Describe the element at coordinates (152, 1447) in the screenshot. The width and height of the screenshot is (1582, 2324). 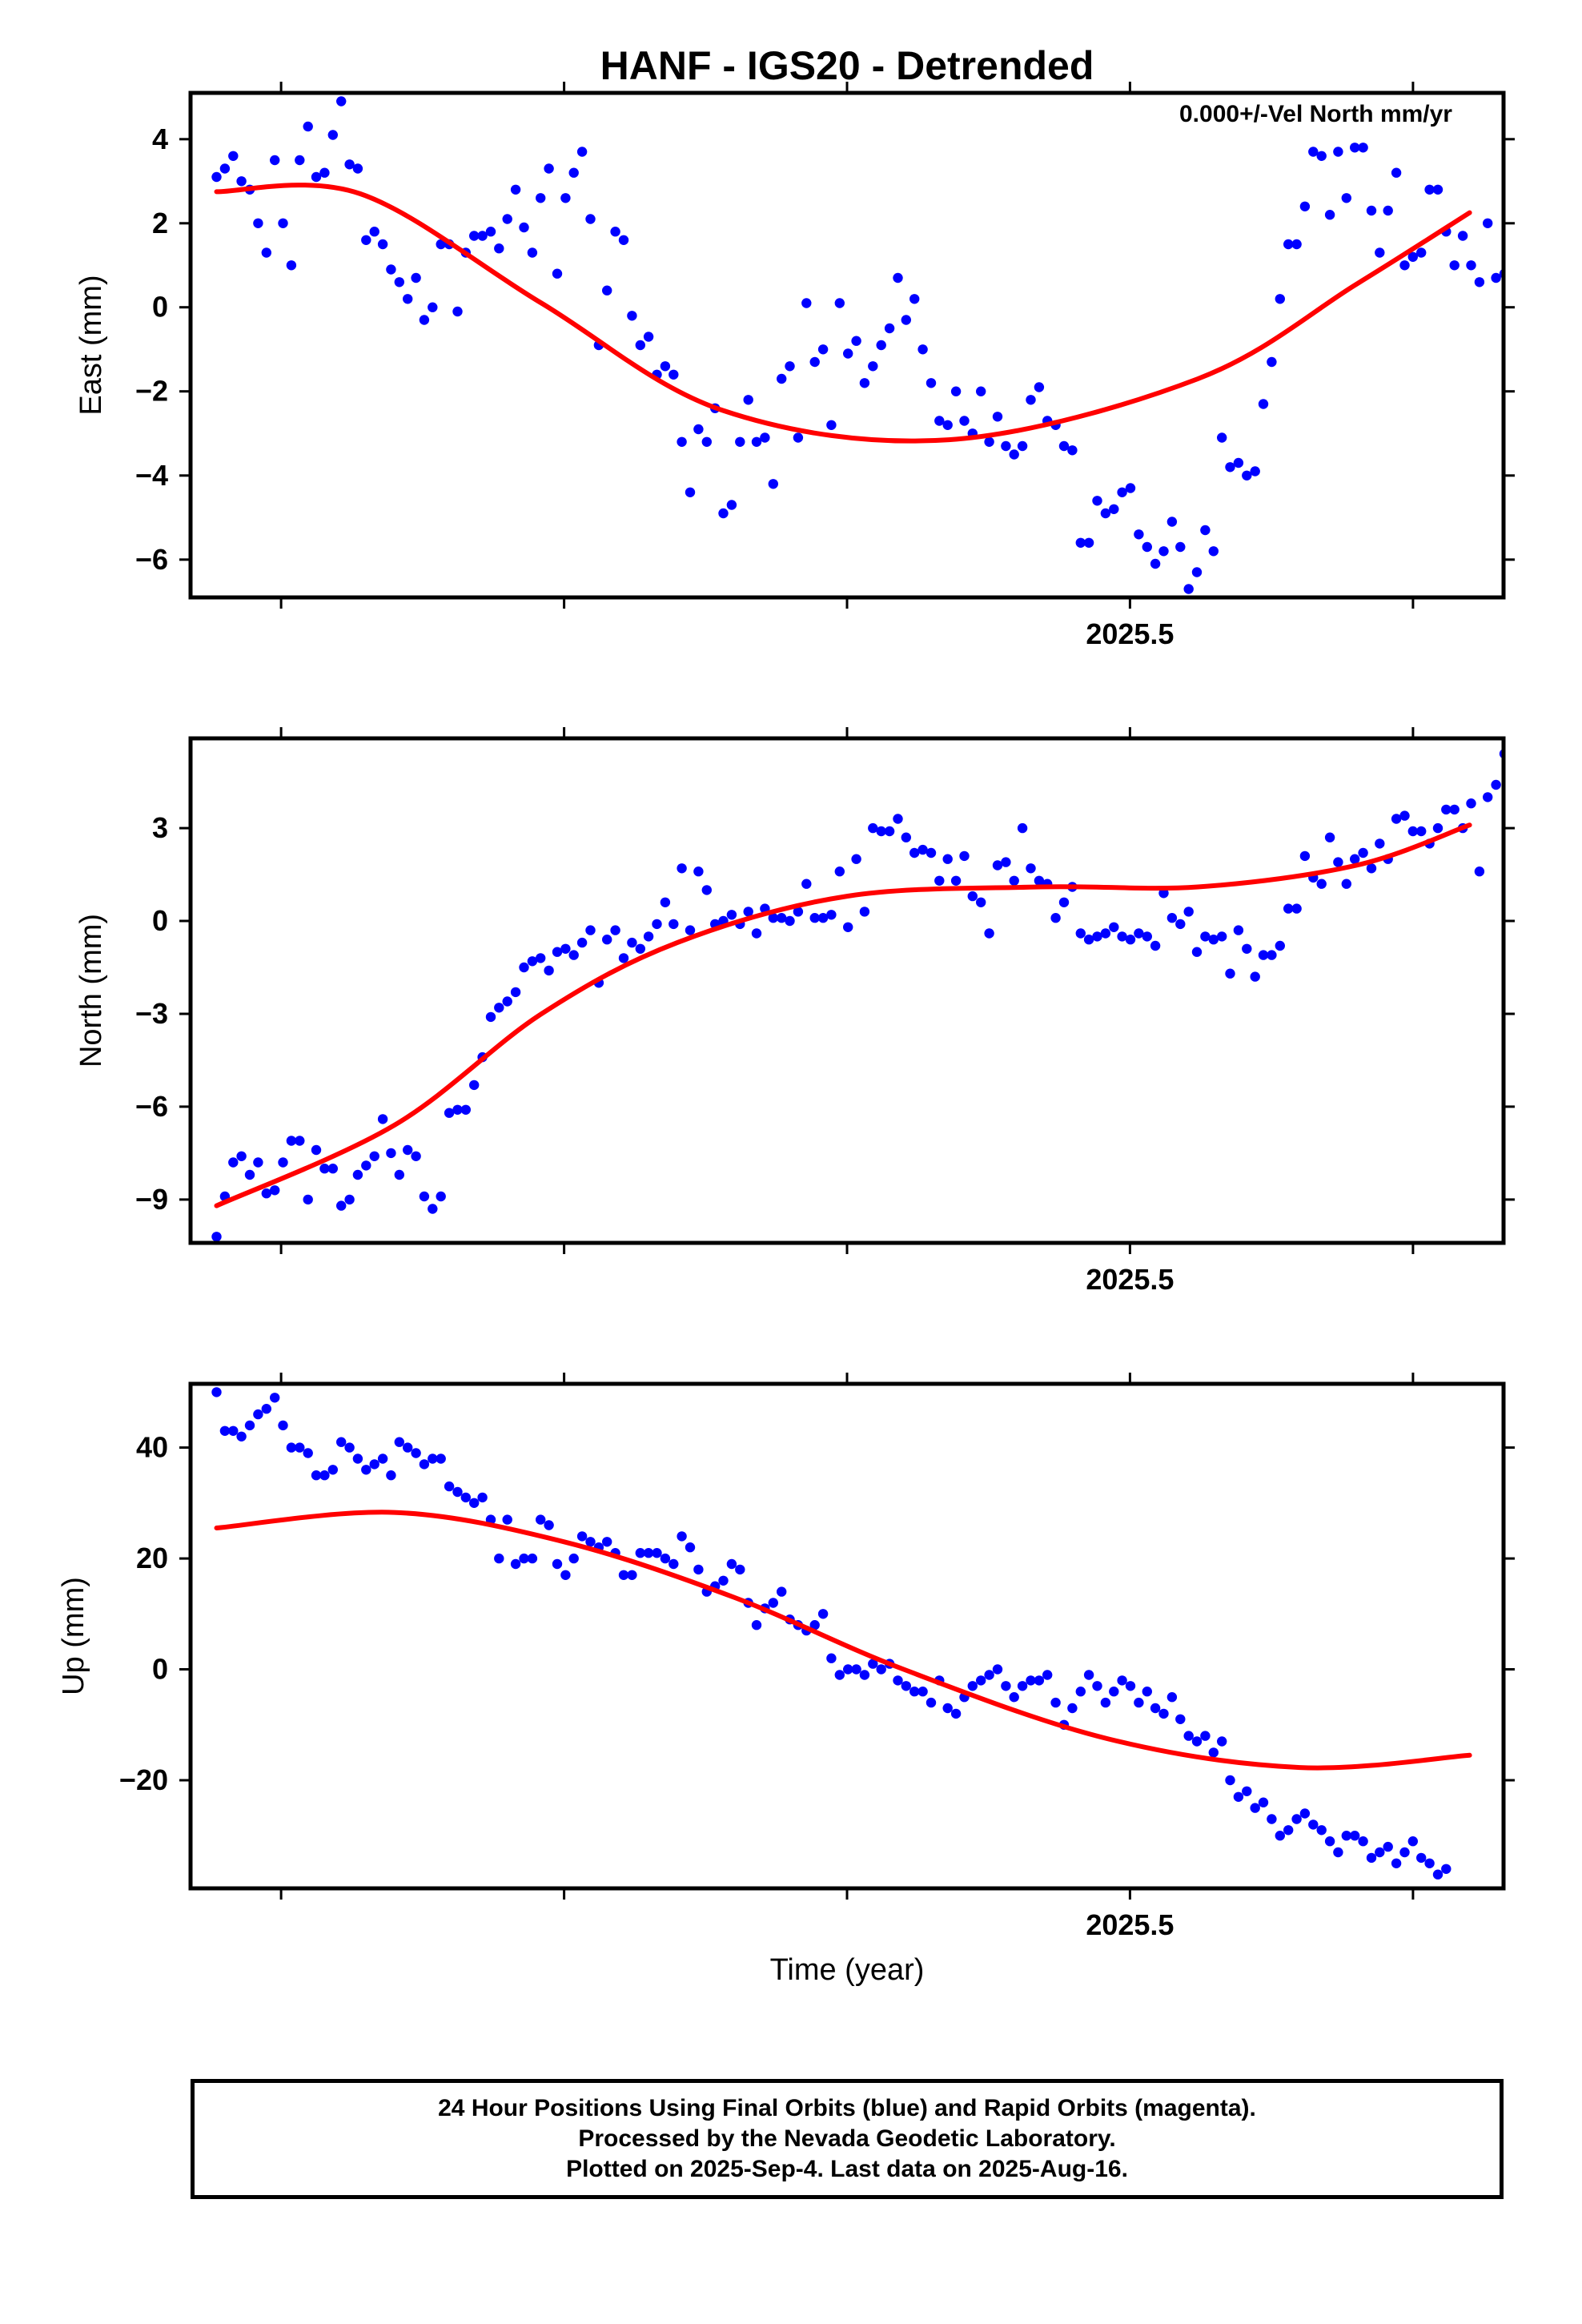
I see `y-tick-label: 40` at that location.